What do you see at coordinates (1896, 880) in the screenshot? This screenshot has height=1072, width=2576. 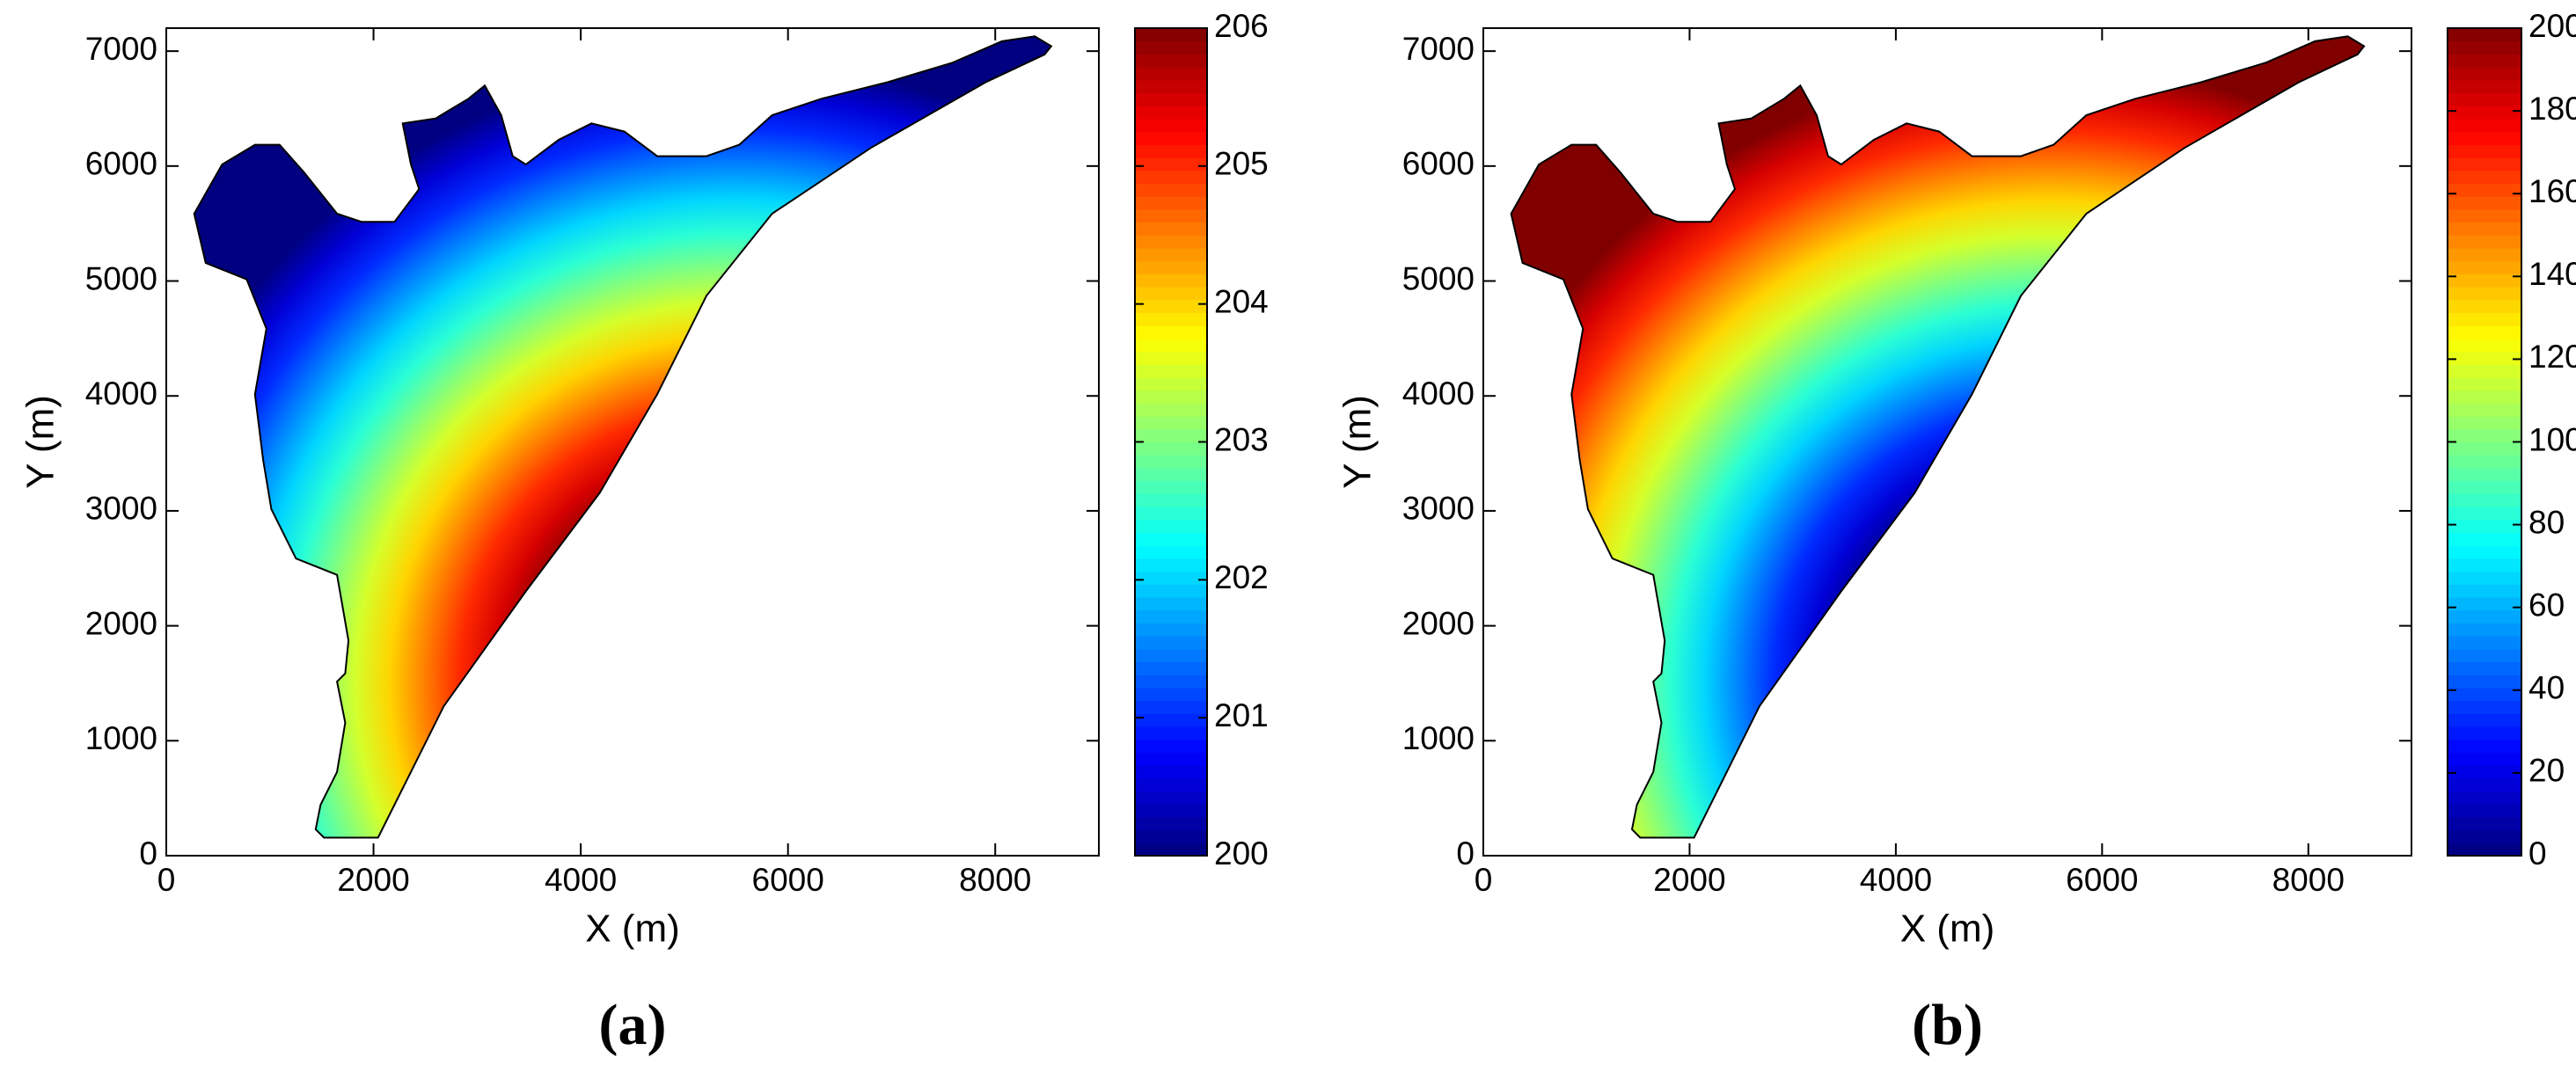 I see `x-tick-label: 4000` at bounding box center [1896, 880].